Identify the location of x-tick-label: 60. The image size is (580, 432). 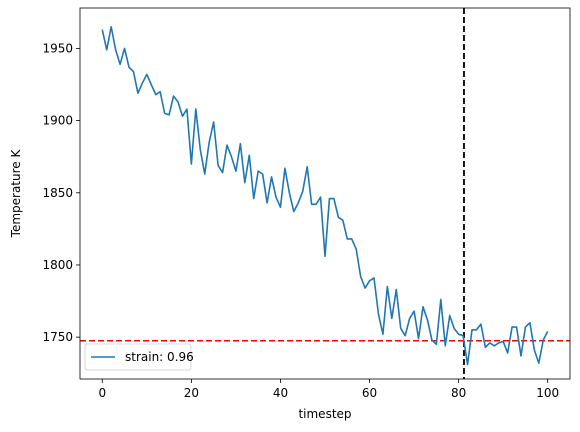
(369, 393).